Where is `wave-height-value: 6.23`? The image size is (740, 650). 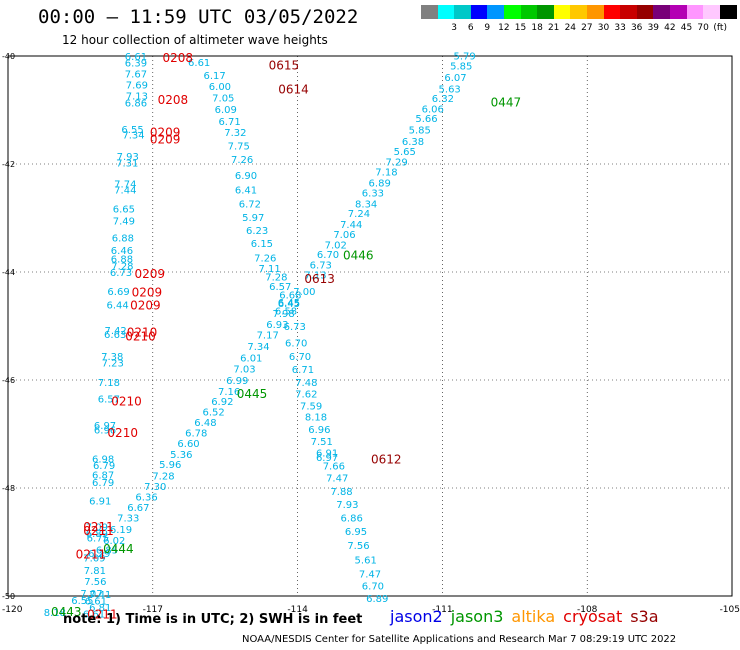 wave-height-value: 6.23 is located at coordinates (257, 231).